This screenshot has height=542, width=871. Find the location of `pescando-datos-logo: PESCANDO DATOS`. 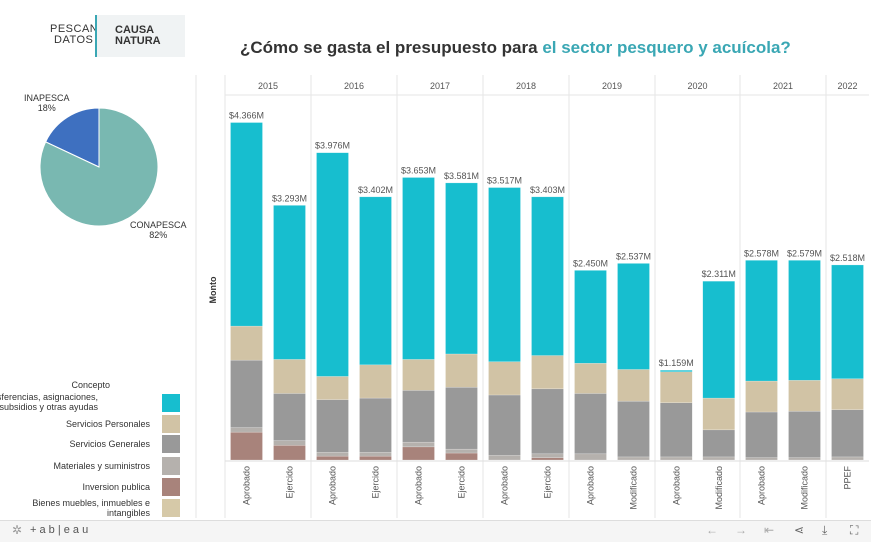

pescando-datos-logo: PESCANDO DATOS is located at coordinates (65, 35).